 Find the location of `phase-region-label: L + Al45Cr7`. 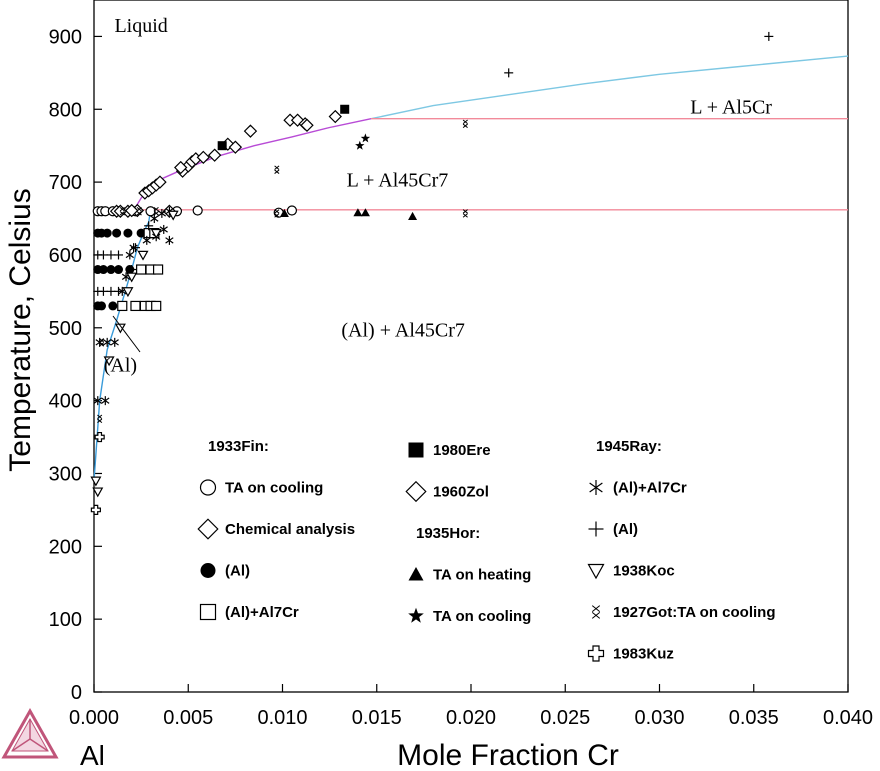

phase-region-label: L + Al45Cr7 is located at coordinates (398, 180).